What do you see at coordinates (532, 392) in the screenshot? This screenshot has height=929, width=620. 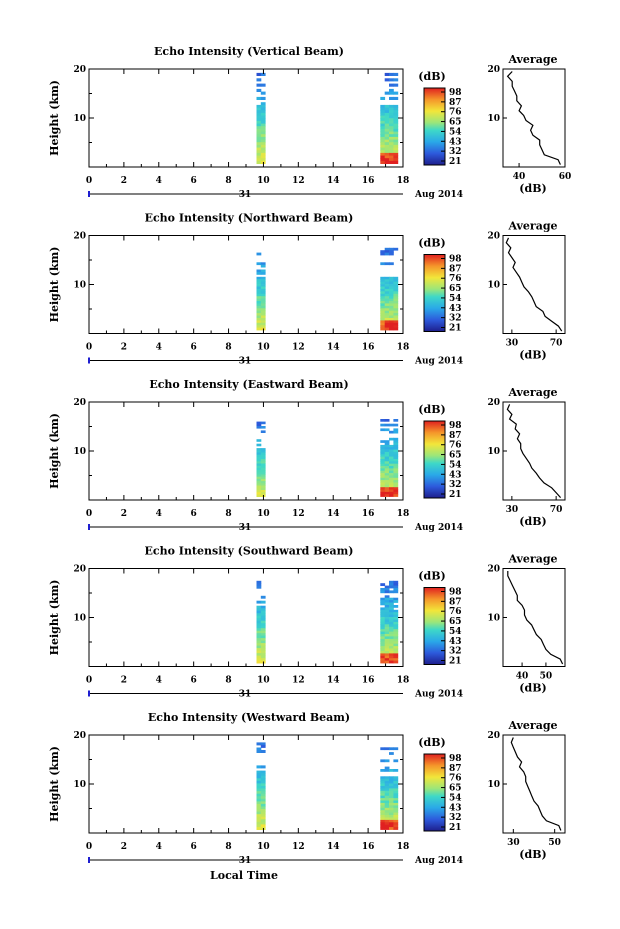 I see `profile-title: Average` at bounding box center [532, 392].